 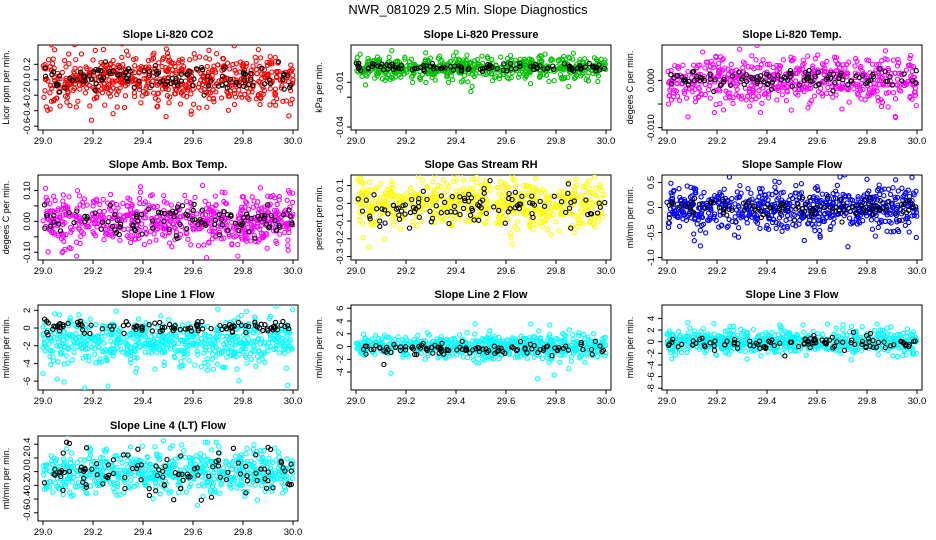 What do you see at coordinates (340, 82) in the screenshot?
I see `y-tick-label: -0.01` at bounding box center [340, 82].